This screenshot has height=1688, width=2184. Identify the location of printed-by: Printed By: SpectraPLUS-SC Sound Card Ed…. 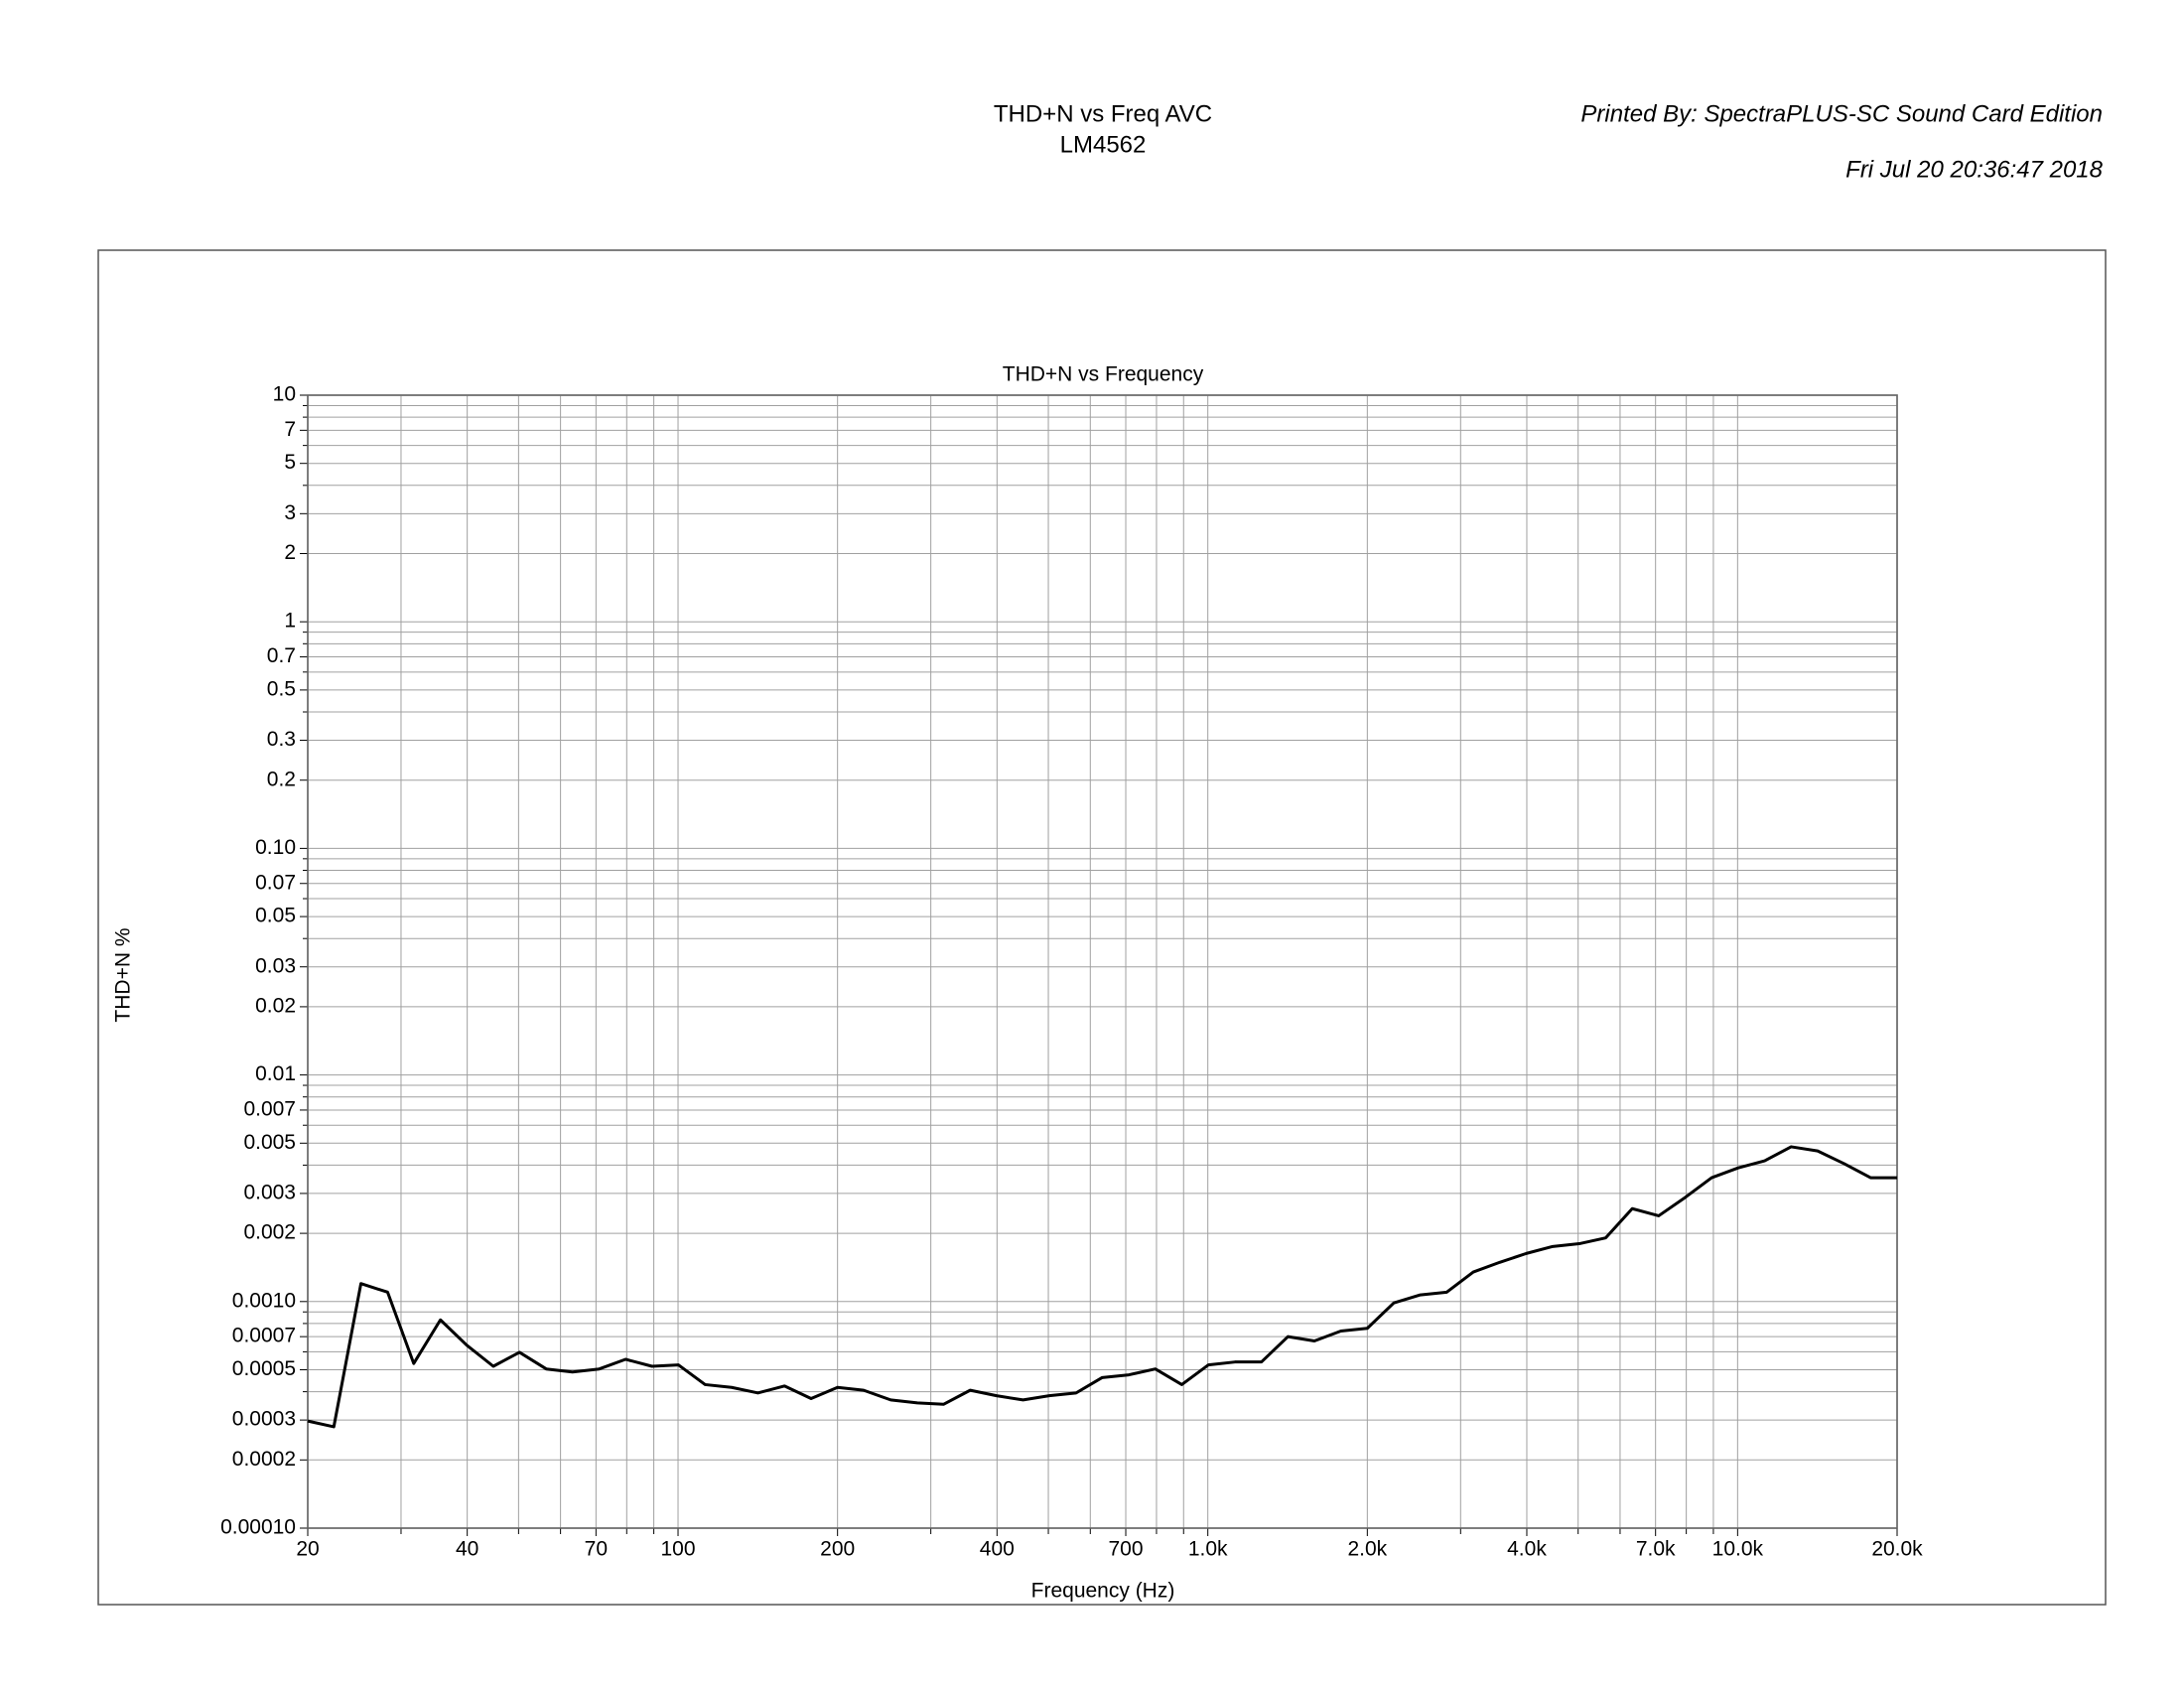
(1841, 113).